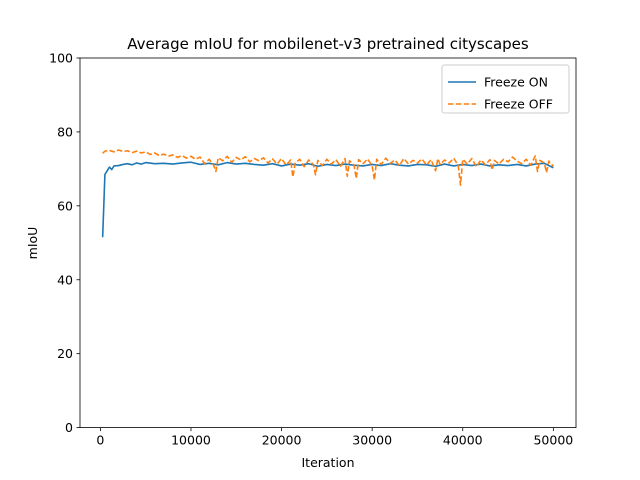  What do you see at coordinates (327, 462) in the screenshot?
I see `x-axis-label: Iteration` at bounding box center [327, 462].